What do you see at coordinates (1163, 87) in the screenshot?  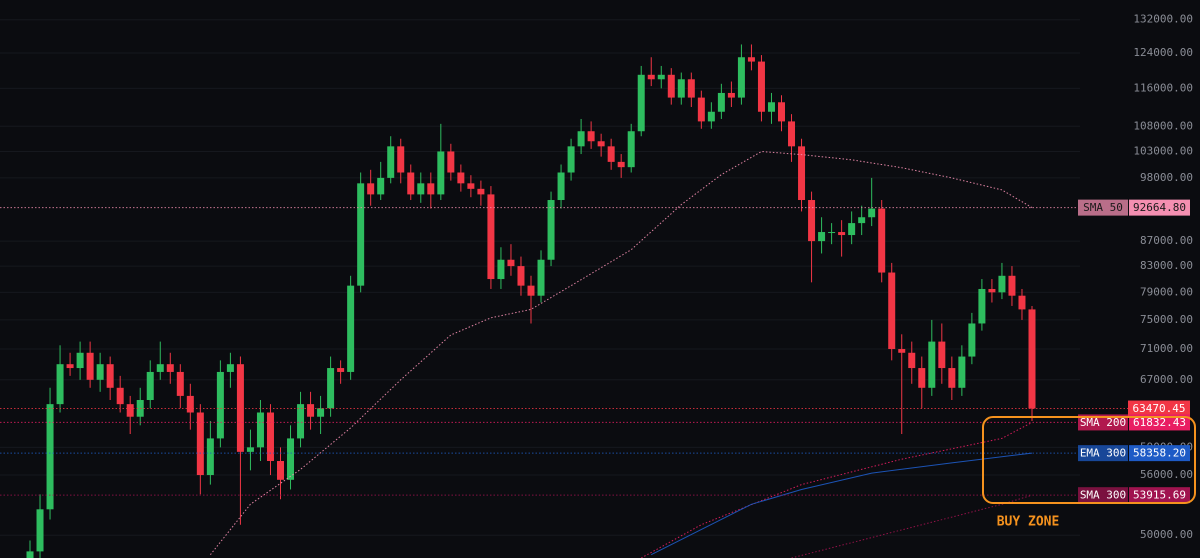 I see `y-tick-label: 116000.00` at bounding box center [1163, 87].